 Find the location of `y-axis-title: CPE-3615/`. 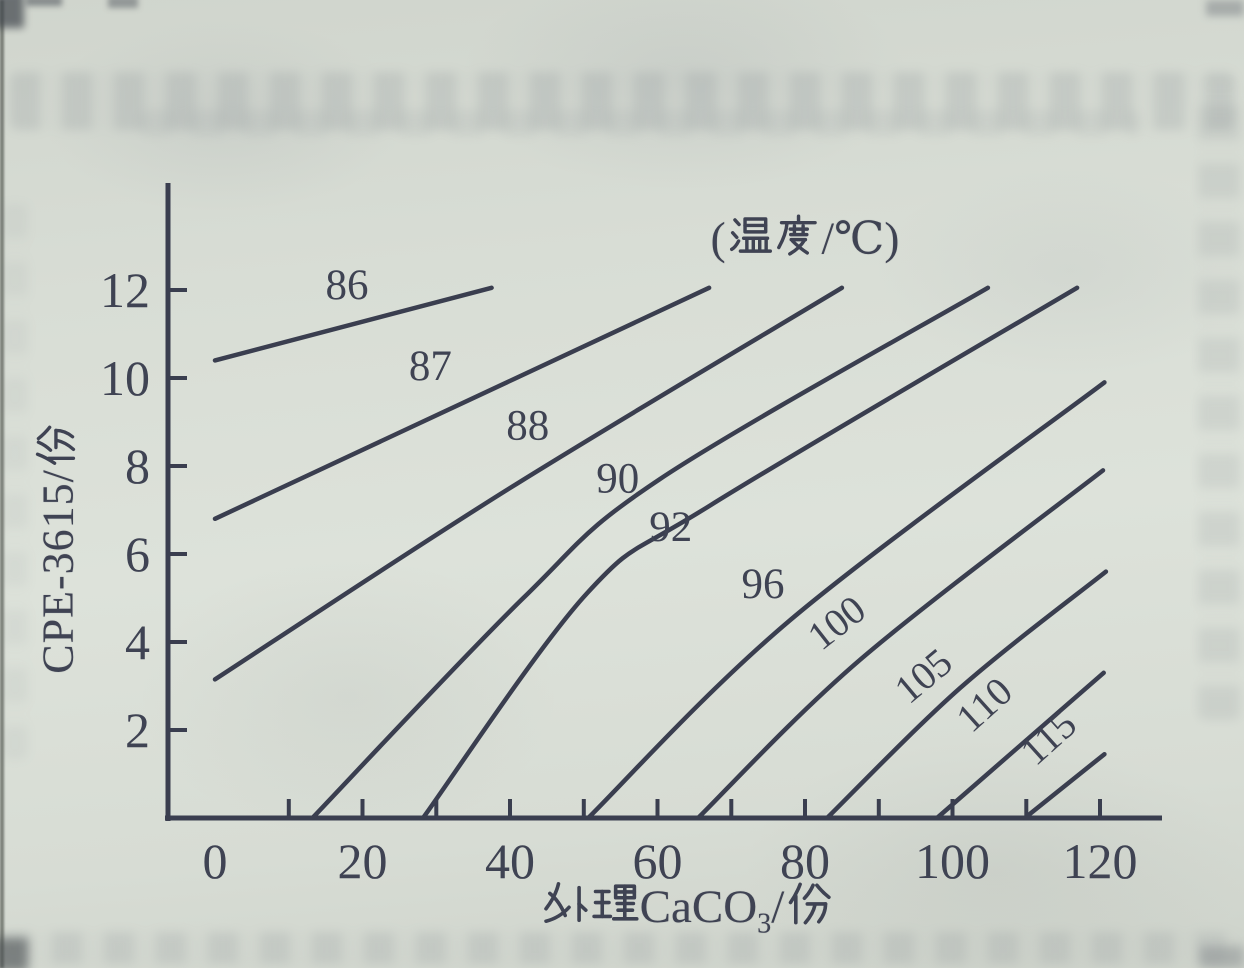

y-axis-title: CPE-3615/ is located at coordinates (58, 548).